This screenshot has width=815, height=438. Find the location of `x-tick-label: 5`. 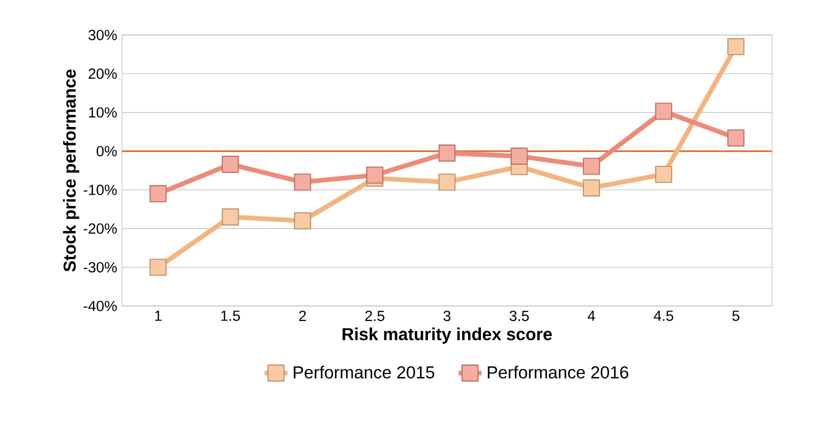

x-tick-label: 5 is located at coordinates (736, 315).